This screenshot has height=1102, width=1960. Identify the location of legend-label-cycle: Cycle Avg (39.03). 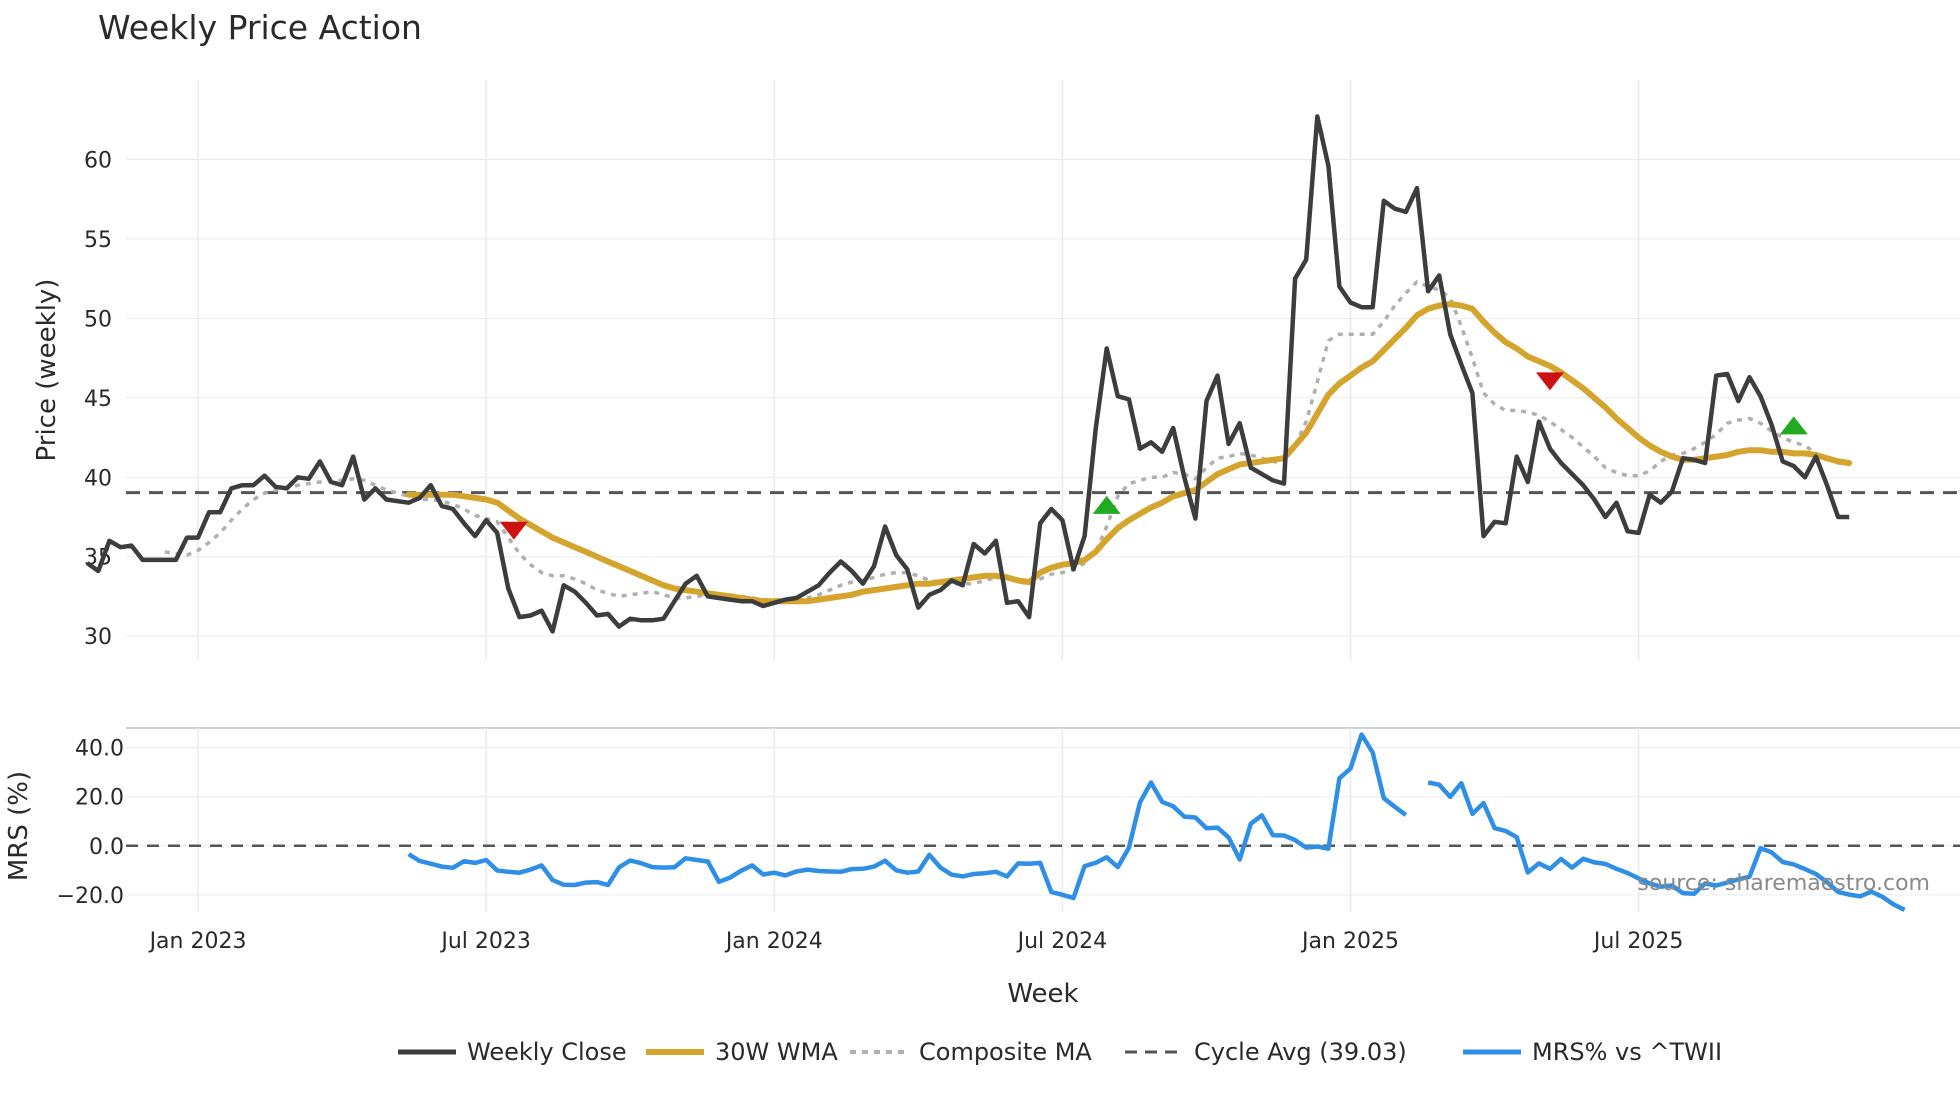
(1300, 1052).